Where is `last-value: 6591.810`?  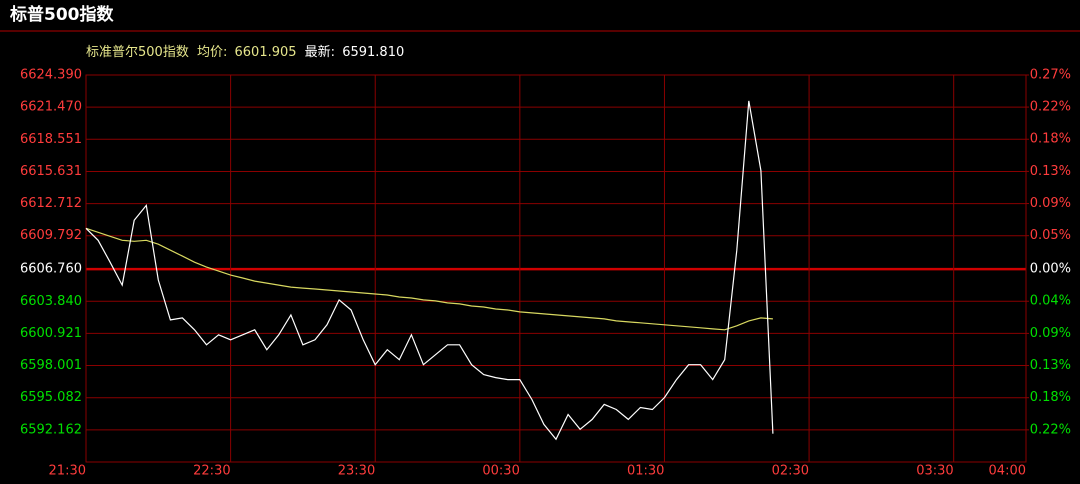 last-value: 6591.810 is located at coordinates (373, 52).